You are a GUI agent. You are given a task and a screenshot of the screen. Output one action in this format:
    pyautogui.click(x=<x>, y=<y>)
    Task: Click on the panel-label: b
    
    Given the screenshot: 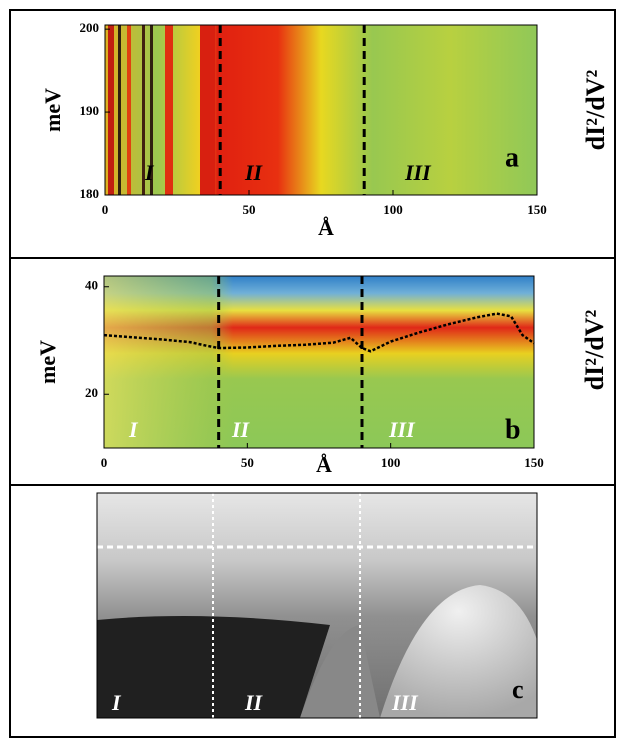 What is the action you would take?
    pyautogui.click(x=513, y=429)
    